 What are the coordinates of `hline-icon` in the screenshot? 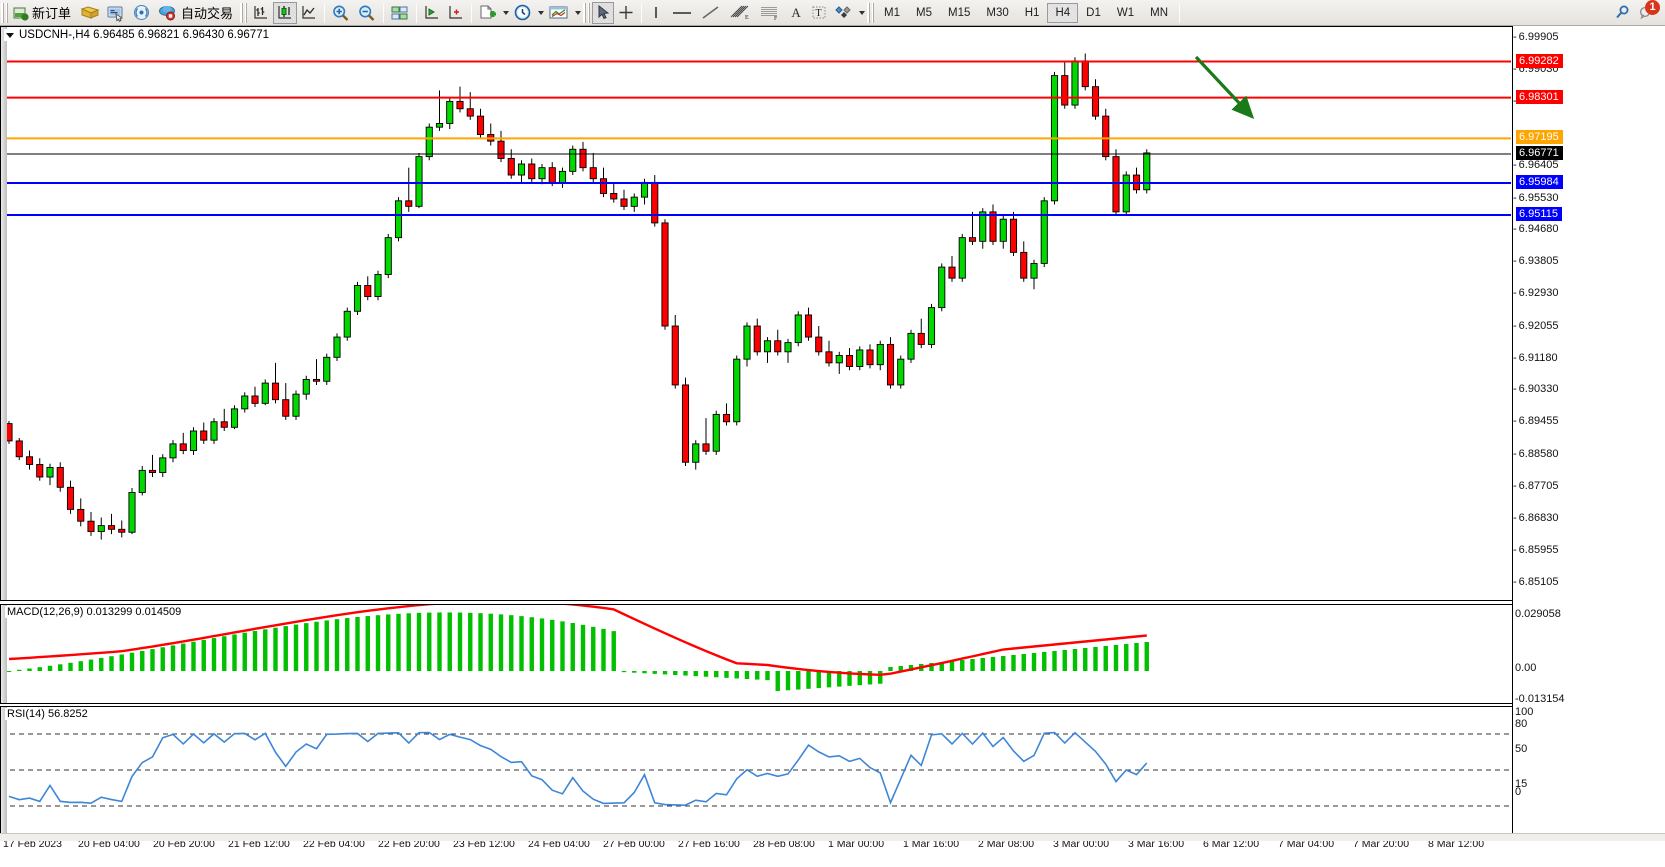 It's located at (682, 12).